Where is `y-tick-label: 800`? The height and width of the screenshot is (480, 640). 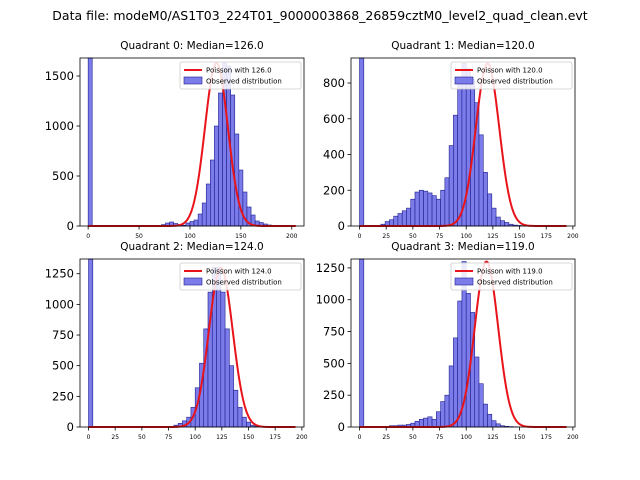 y-tick-label: 800 is located at coordinates (334, 83).